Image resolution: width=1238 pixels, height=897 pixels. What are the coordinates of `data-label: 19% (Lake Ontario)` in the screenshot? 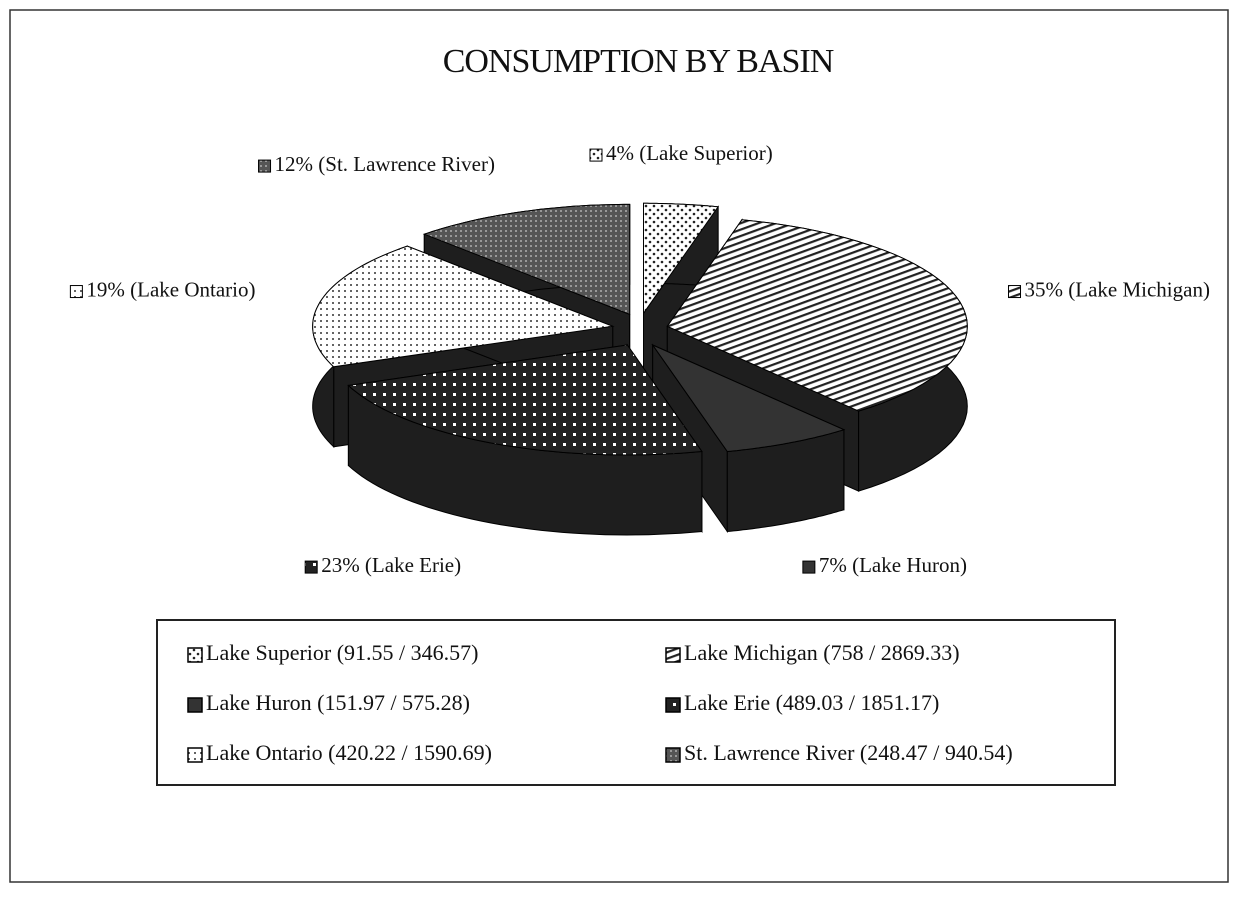 It's located at (170, 289).